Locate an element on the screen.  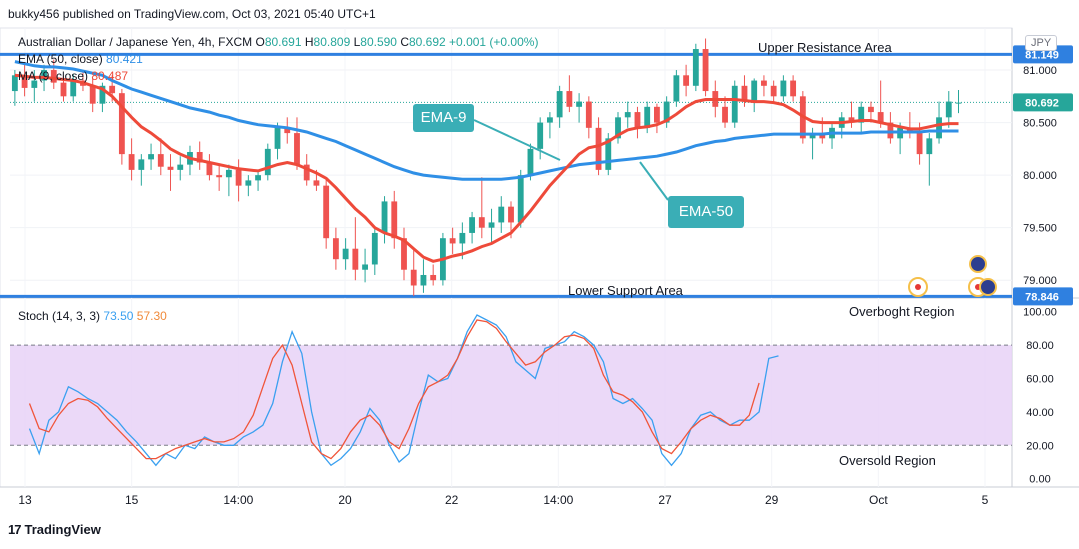
tradingview-footer: 17 TradingView is located at coordinates (54, 529).